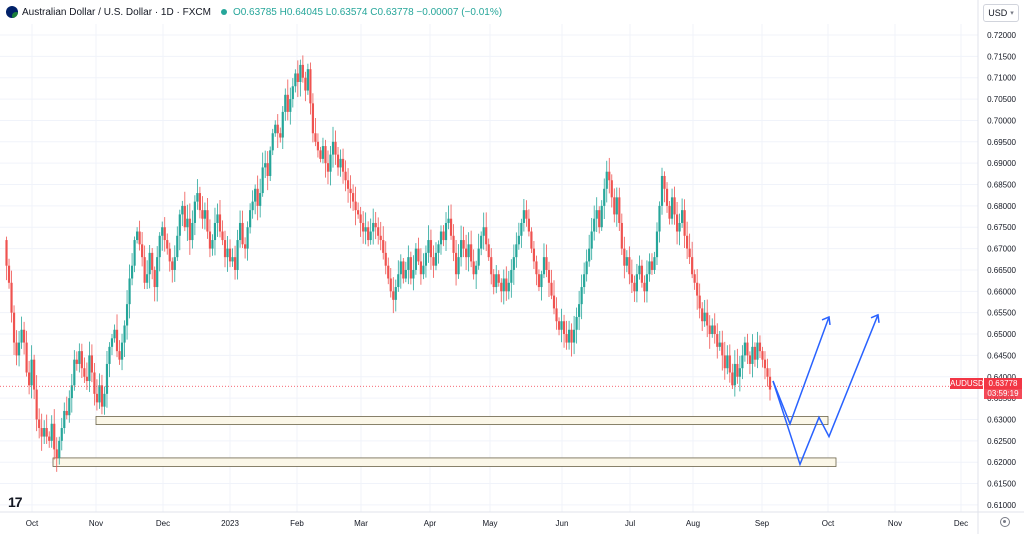 The width and height of the screenshot is (1024, 534). Describe the element at coordinates (1001, 291) in the screenshot. I see `y-tick-label: 0.66000` at that location.